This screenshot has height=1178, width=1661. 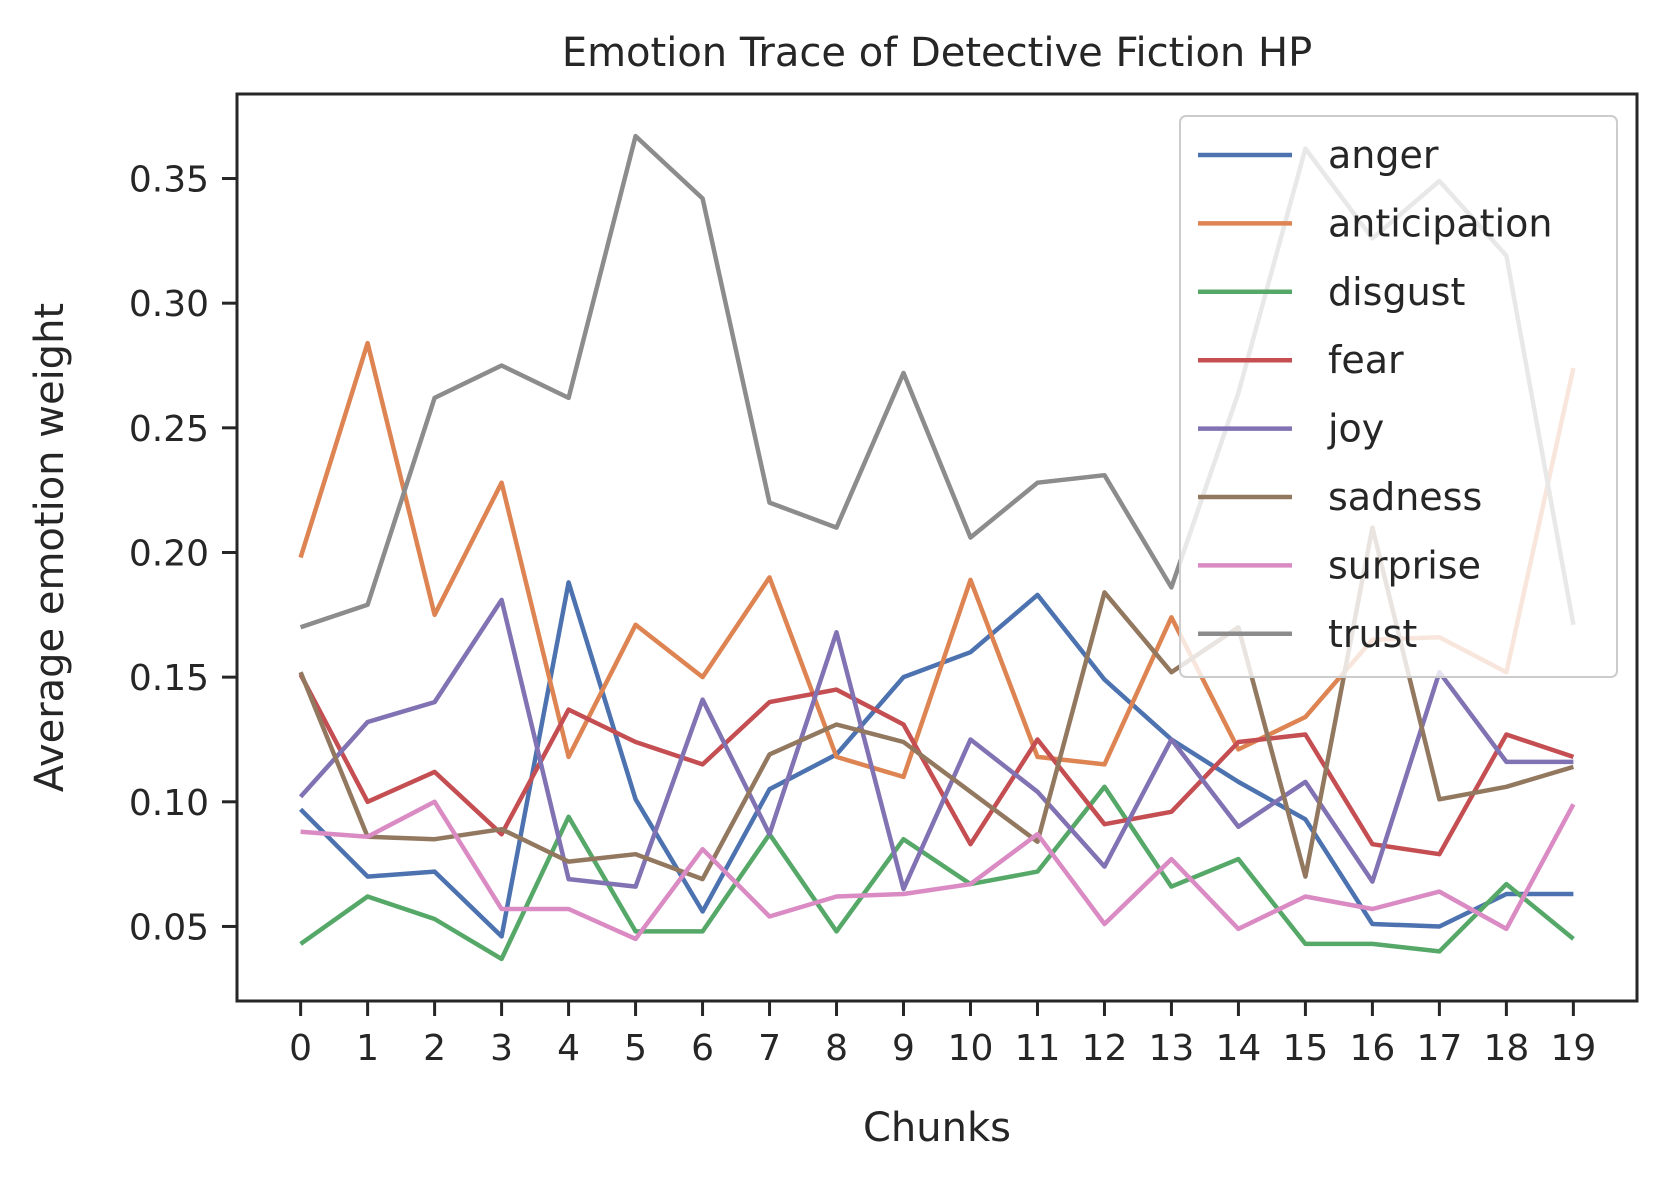 What do you see at coordinates (1366, 360) in the screenshot?
I see `legend-label-fear: fear` at bounding box center [1366, 360].